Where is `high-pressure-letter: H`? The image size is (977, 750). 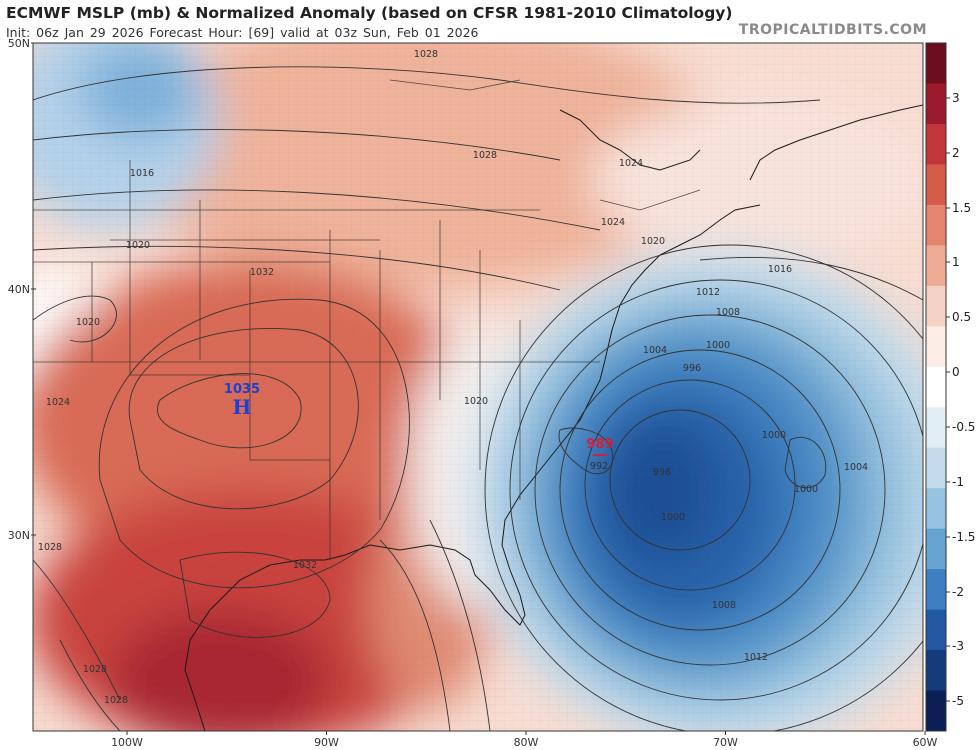 high-pressure-letter: H is located at coordinates (242, 407).